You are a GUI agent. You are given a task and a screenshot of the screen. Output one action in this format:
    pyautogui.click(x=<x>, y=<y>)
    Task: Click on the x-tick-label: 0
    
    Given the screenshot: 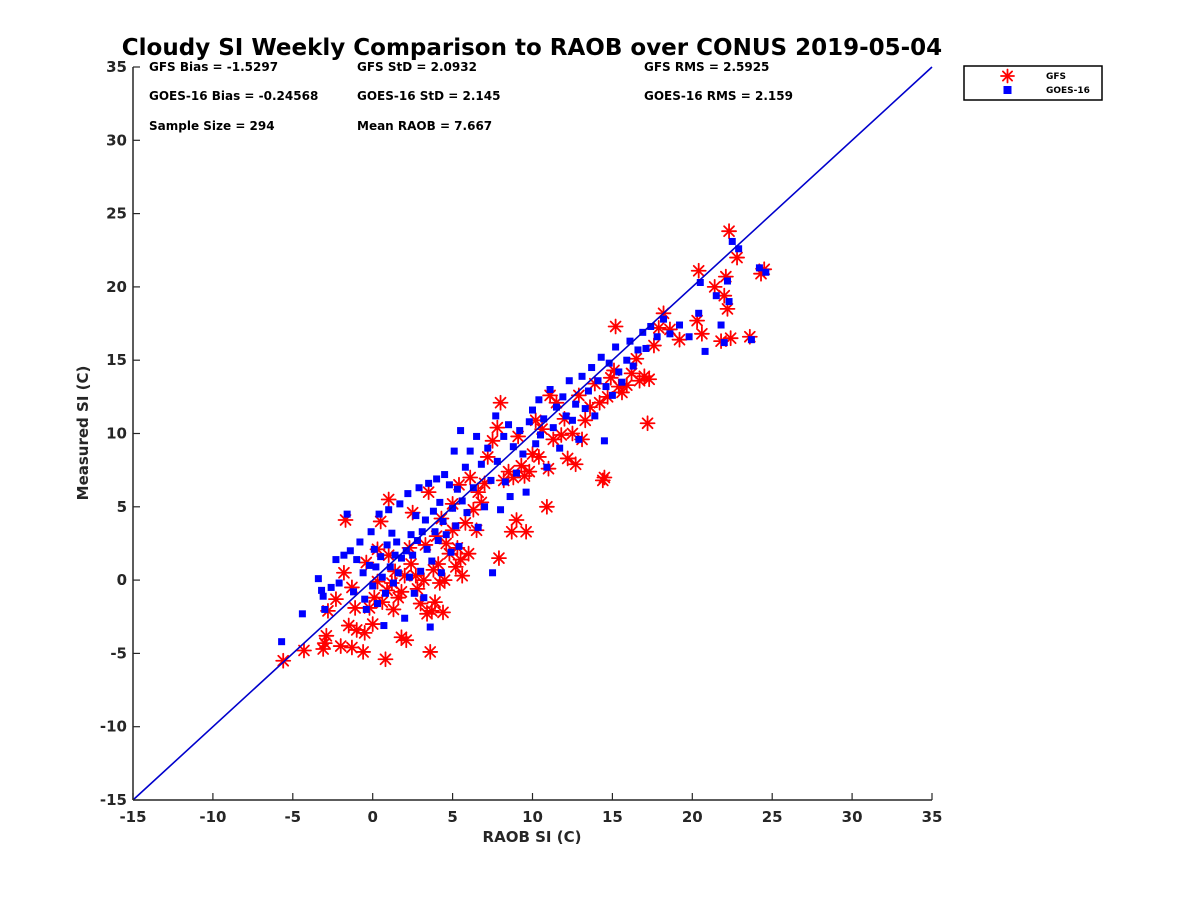 What is the action you would take?
    pyautogui.click(x=372, y=817)
    